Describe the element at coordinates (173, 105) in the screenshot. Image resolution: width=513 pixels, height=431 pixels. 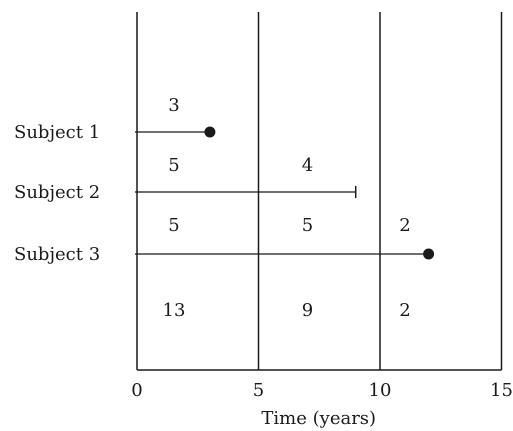
I see `count-row-1-interval-1: 3` at that location.